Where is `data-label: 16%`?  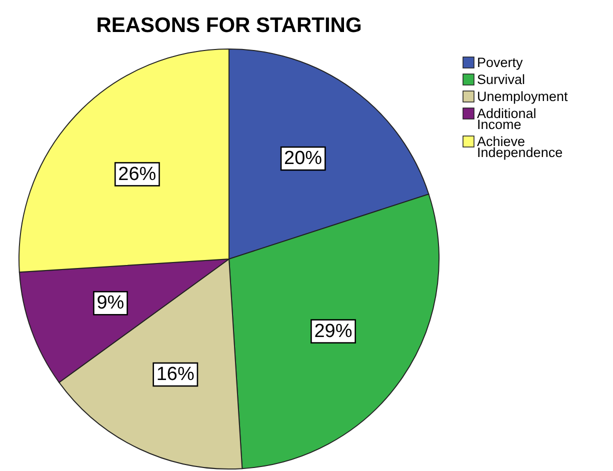 data-label: 16% is located at coordinates (175, 375).